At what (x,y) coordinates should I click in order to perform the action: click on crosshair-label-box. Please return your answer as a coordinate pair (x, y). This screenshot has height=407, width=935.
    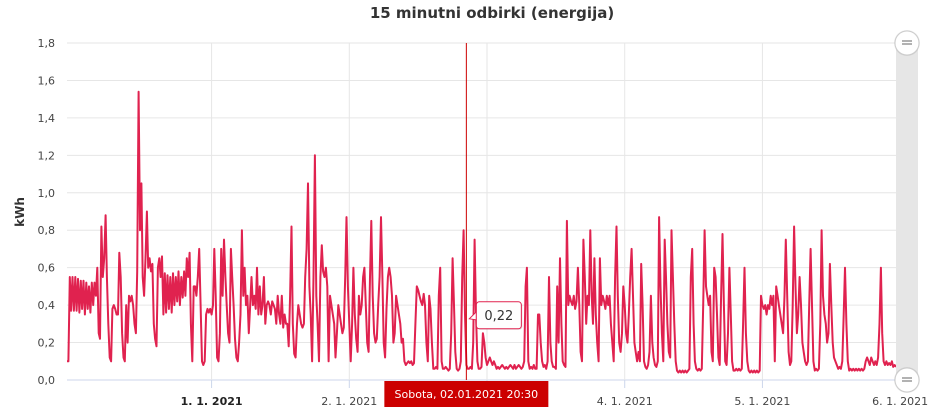
    Looking at the image, I should click on (466, 394).